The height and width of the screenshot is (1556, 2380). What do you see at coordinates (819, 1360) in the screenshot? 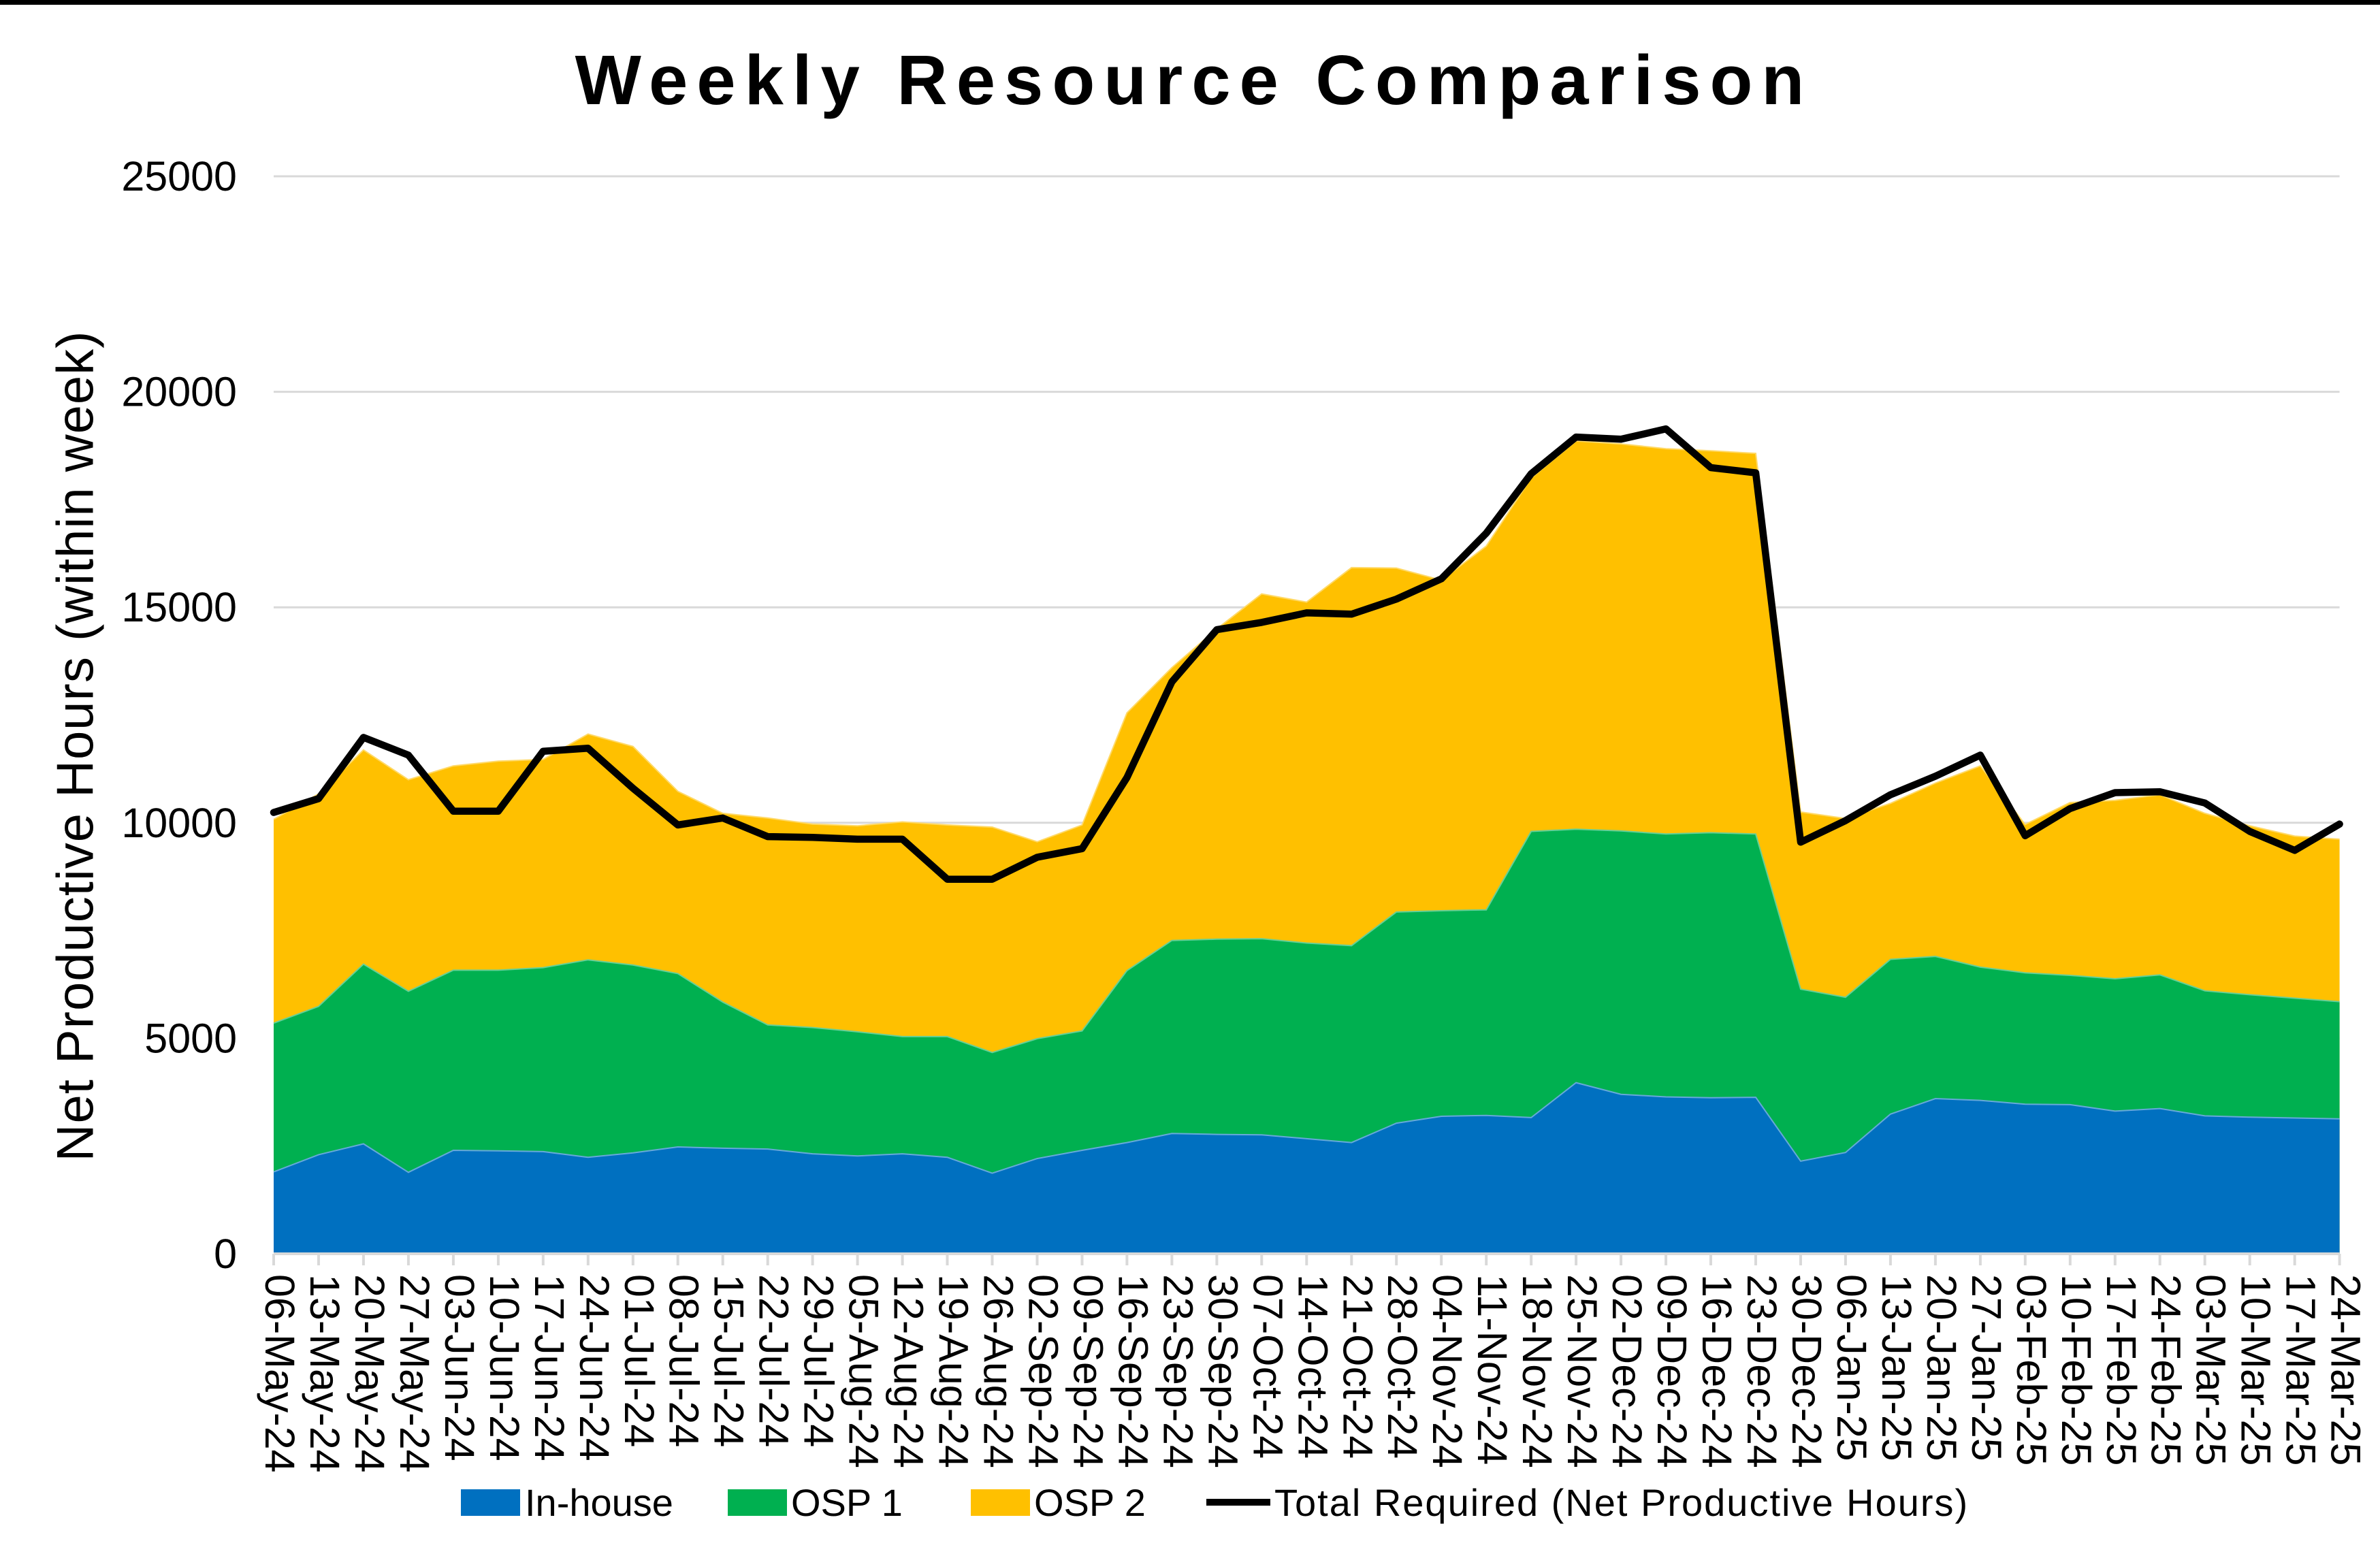
I see `svg-text: 29-Jul-24` at bounding box center [819, 1360].